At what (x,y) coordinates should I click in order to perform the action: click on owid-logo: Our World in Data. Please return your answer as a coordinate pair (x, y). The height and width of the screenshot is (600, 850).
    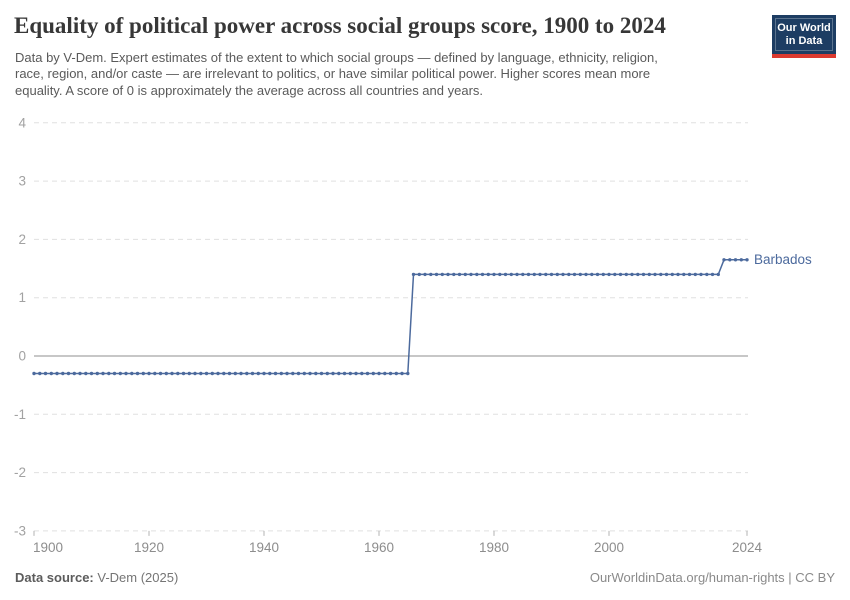
    Looking at the image, I should click on (804, 36).